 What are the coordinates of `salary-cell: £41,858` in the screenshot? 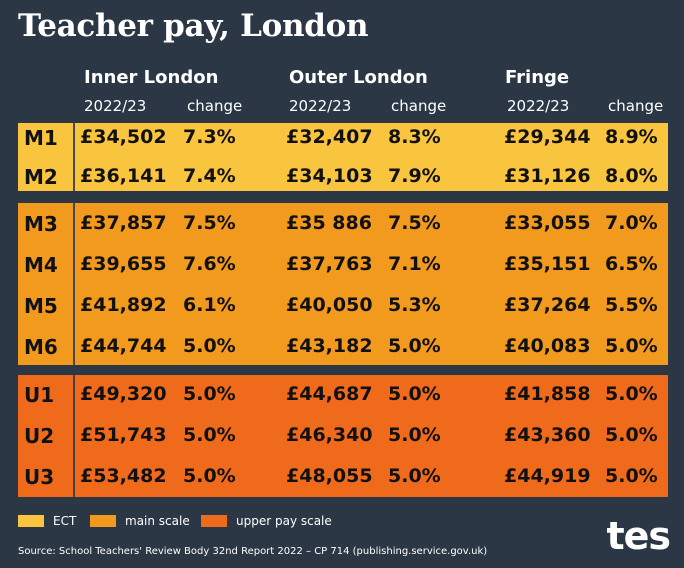 It's located at (547, 394).